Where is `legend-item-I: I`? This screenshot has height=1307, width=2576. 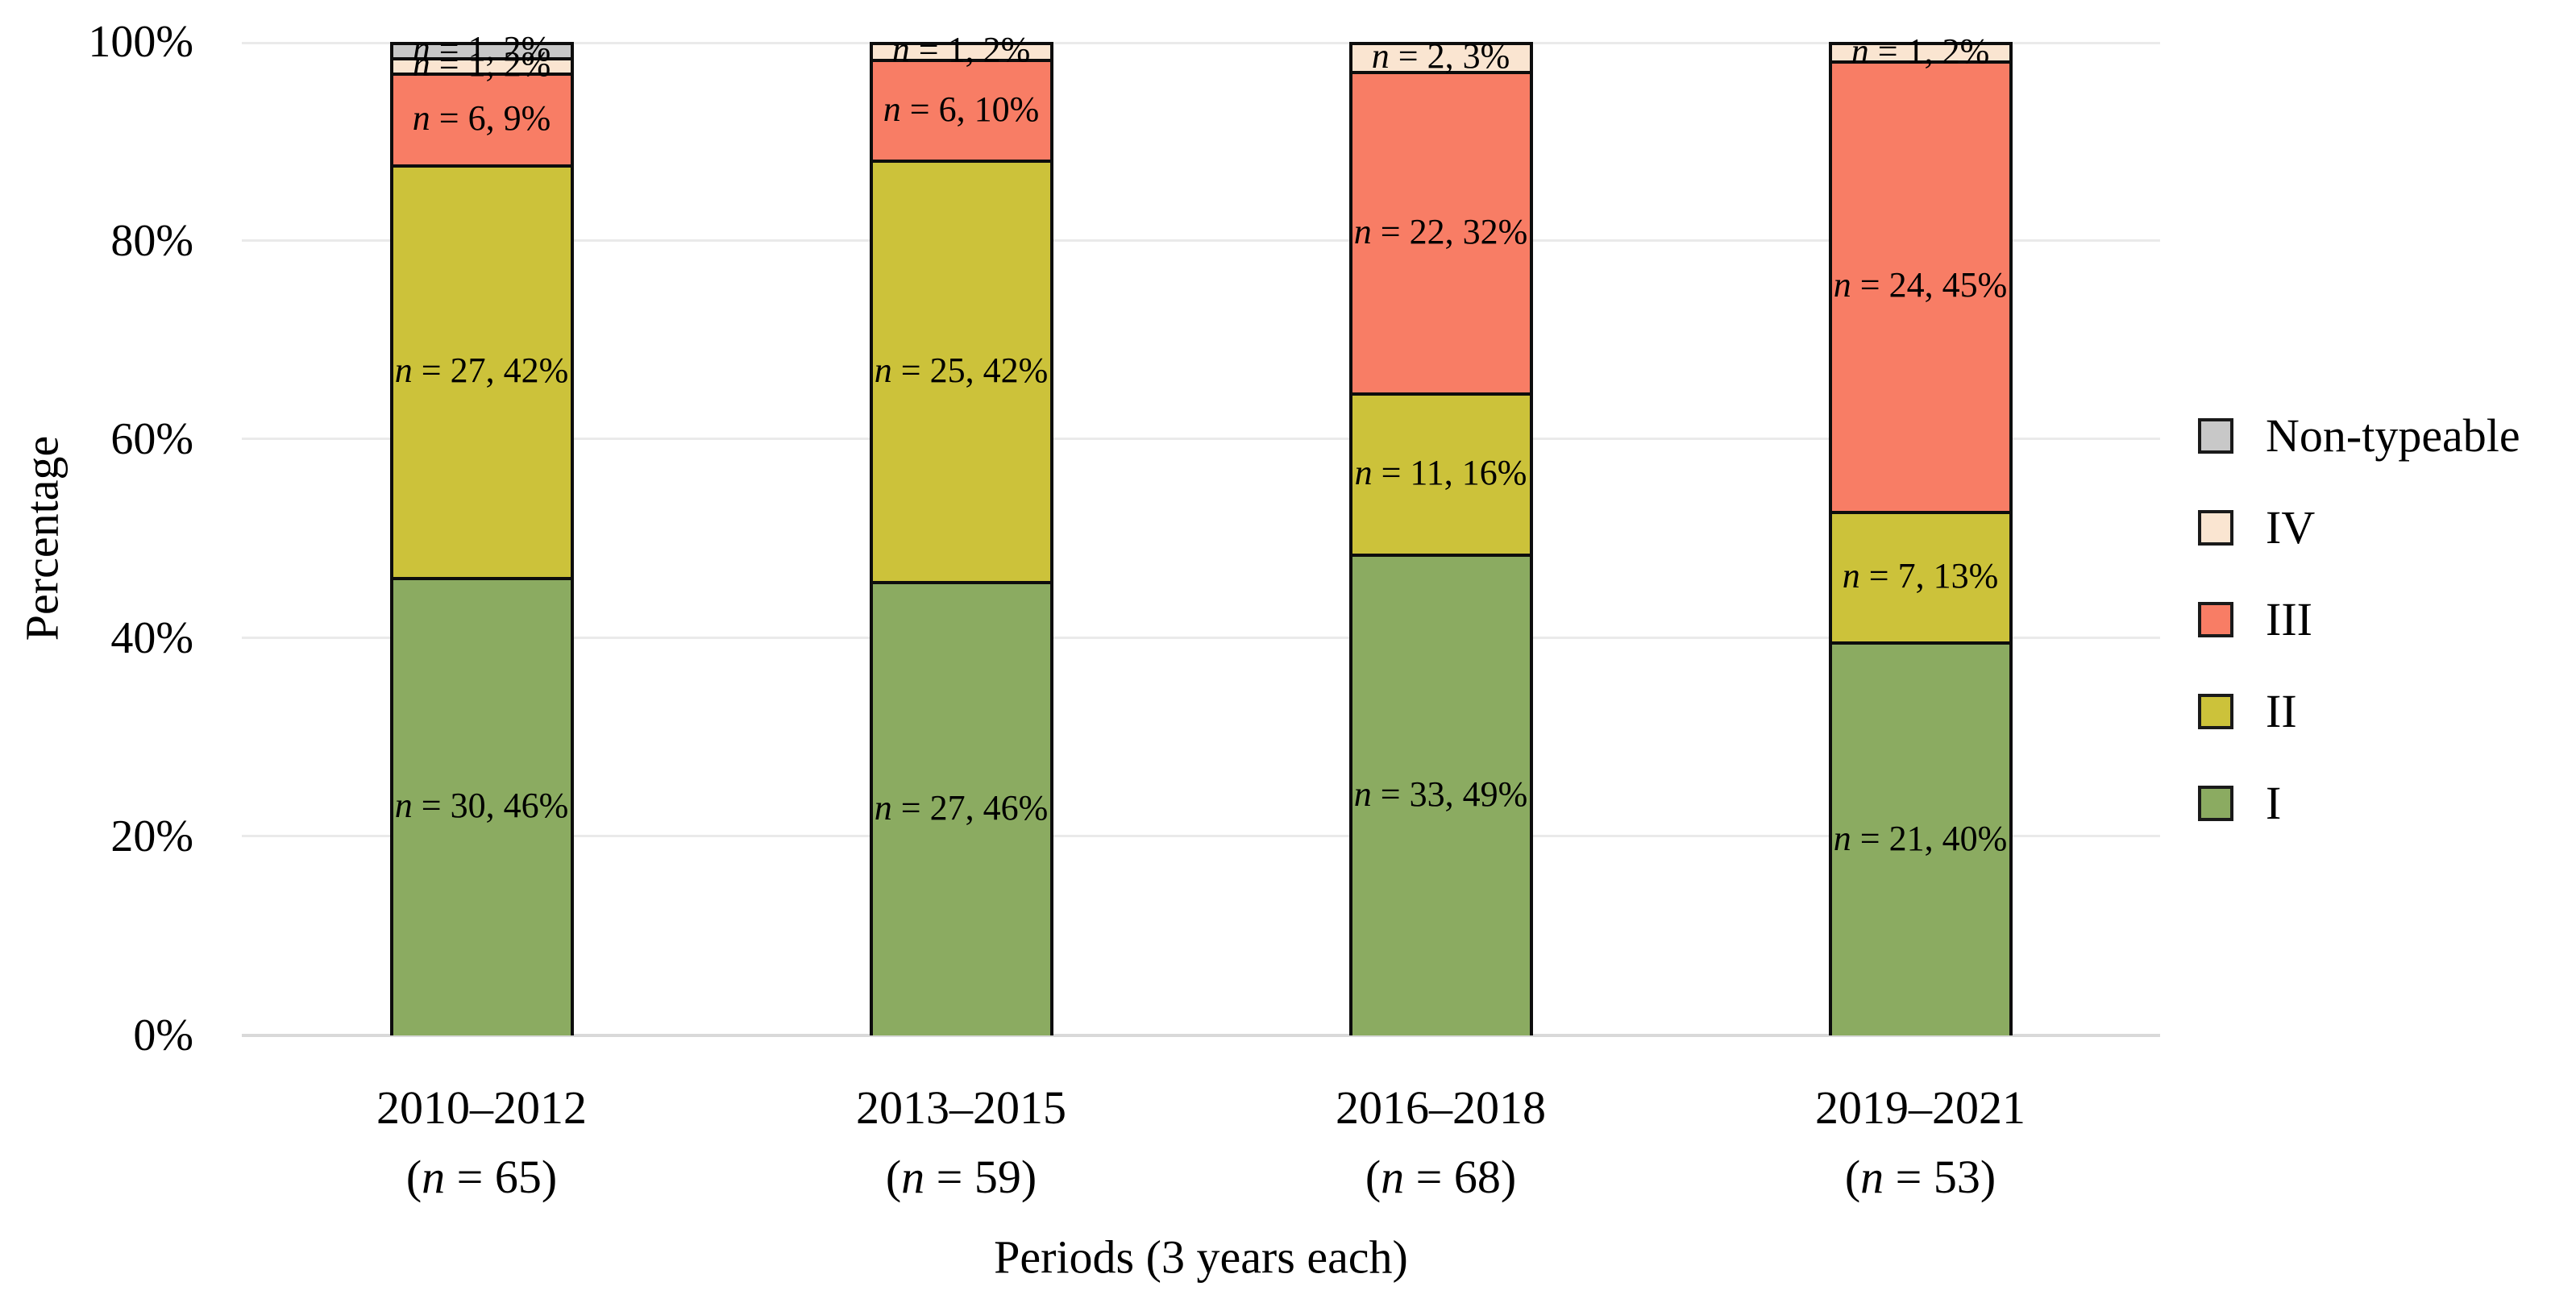
legend-item-I: I is located at coordinates (2359, 803).